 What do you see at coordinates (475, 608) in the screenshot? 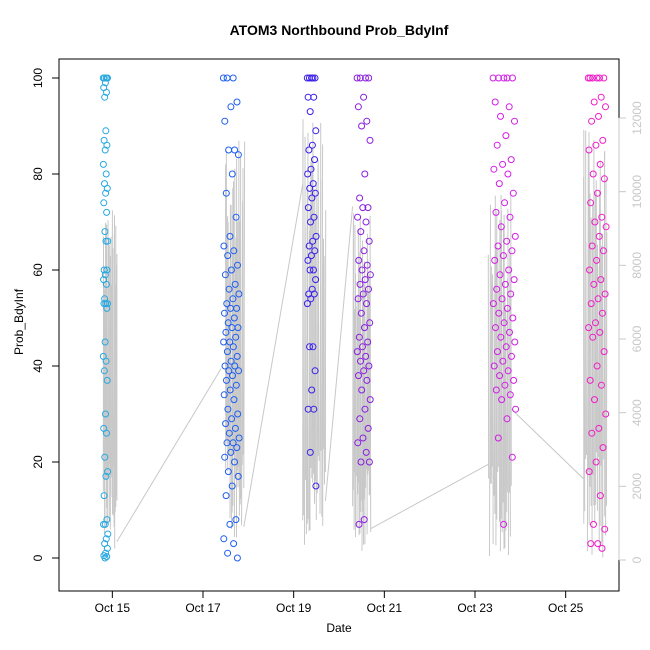
I see `x-tick-label: Oct 23` at bounding box center [475, 608].